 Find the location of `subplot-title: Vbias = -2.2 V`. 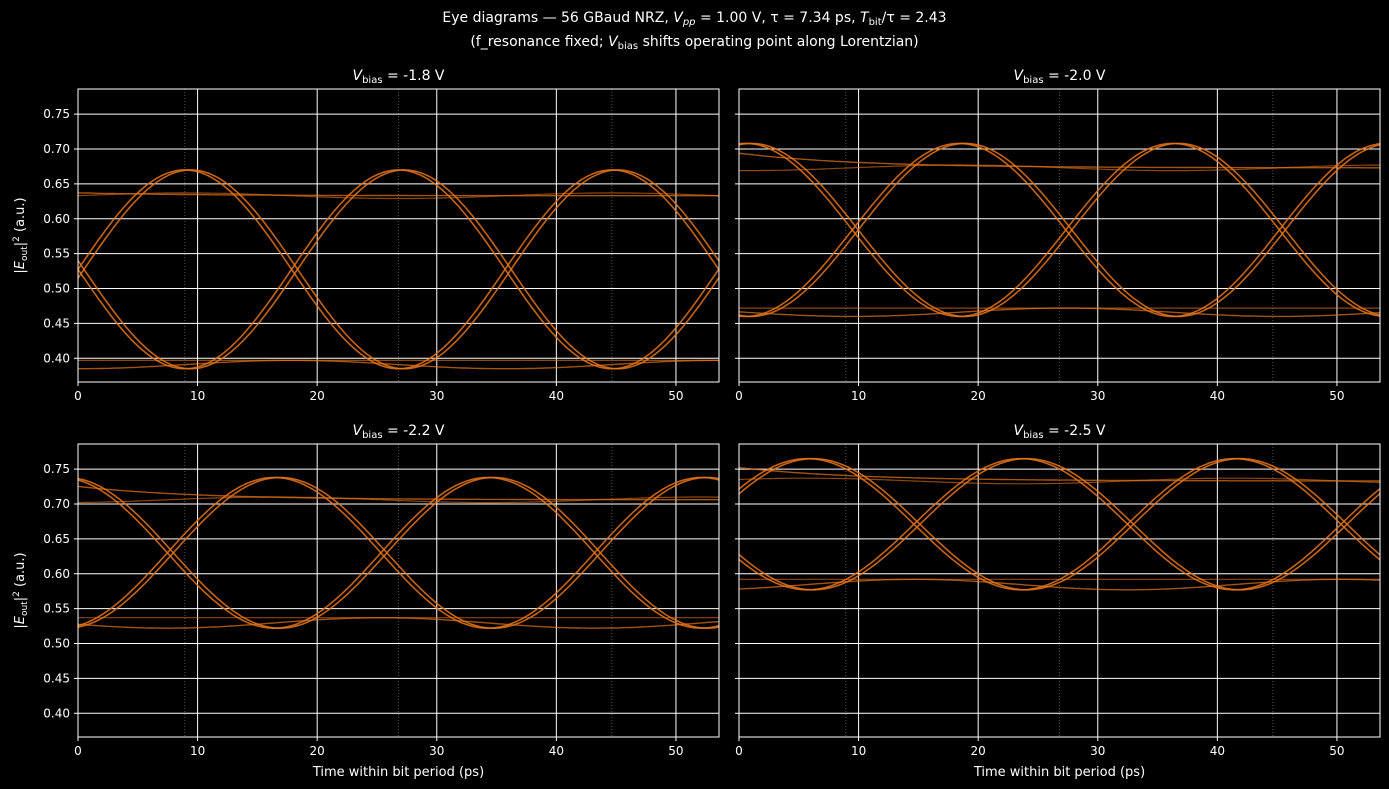

subplot-title: Vbias = -2.2 V is located at coordinates (398, 432).